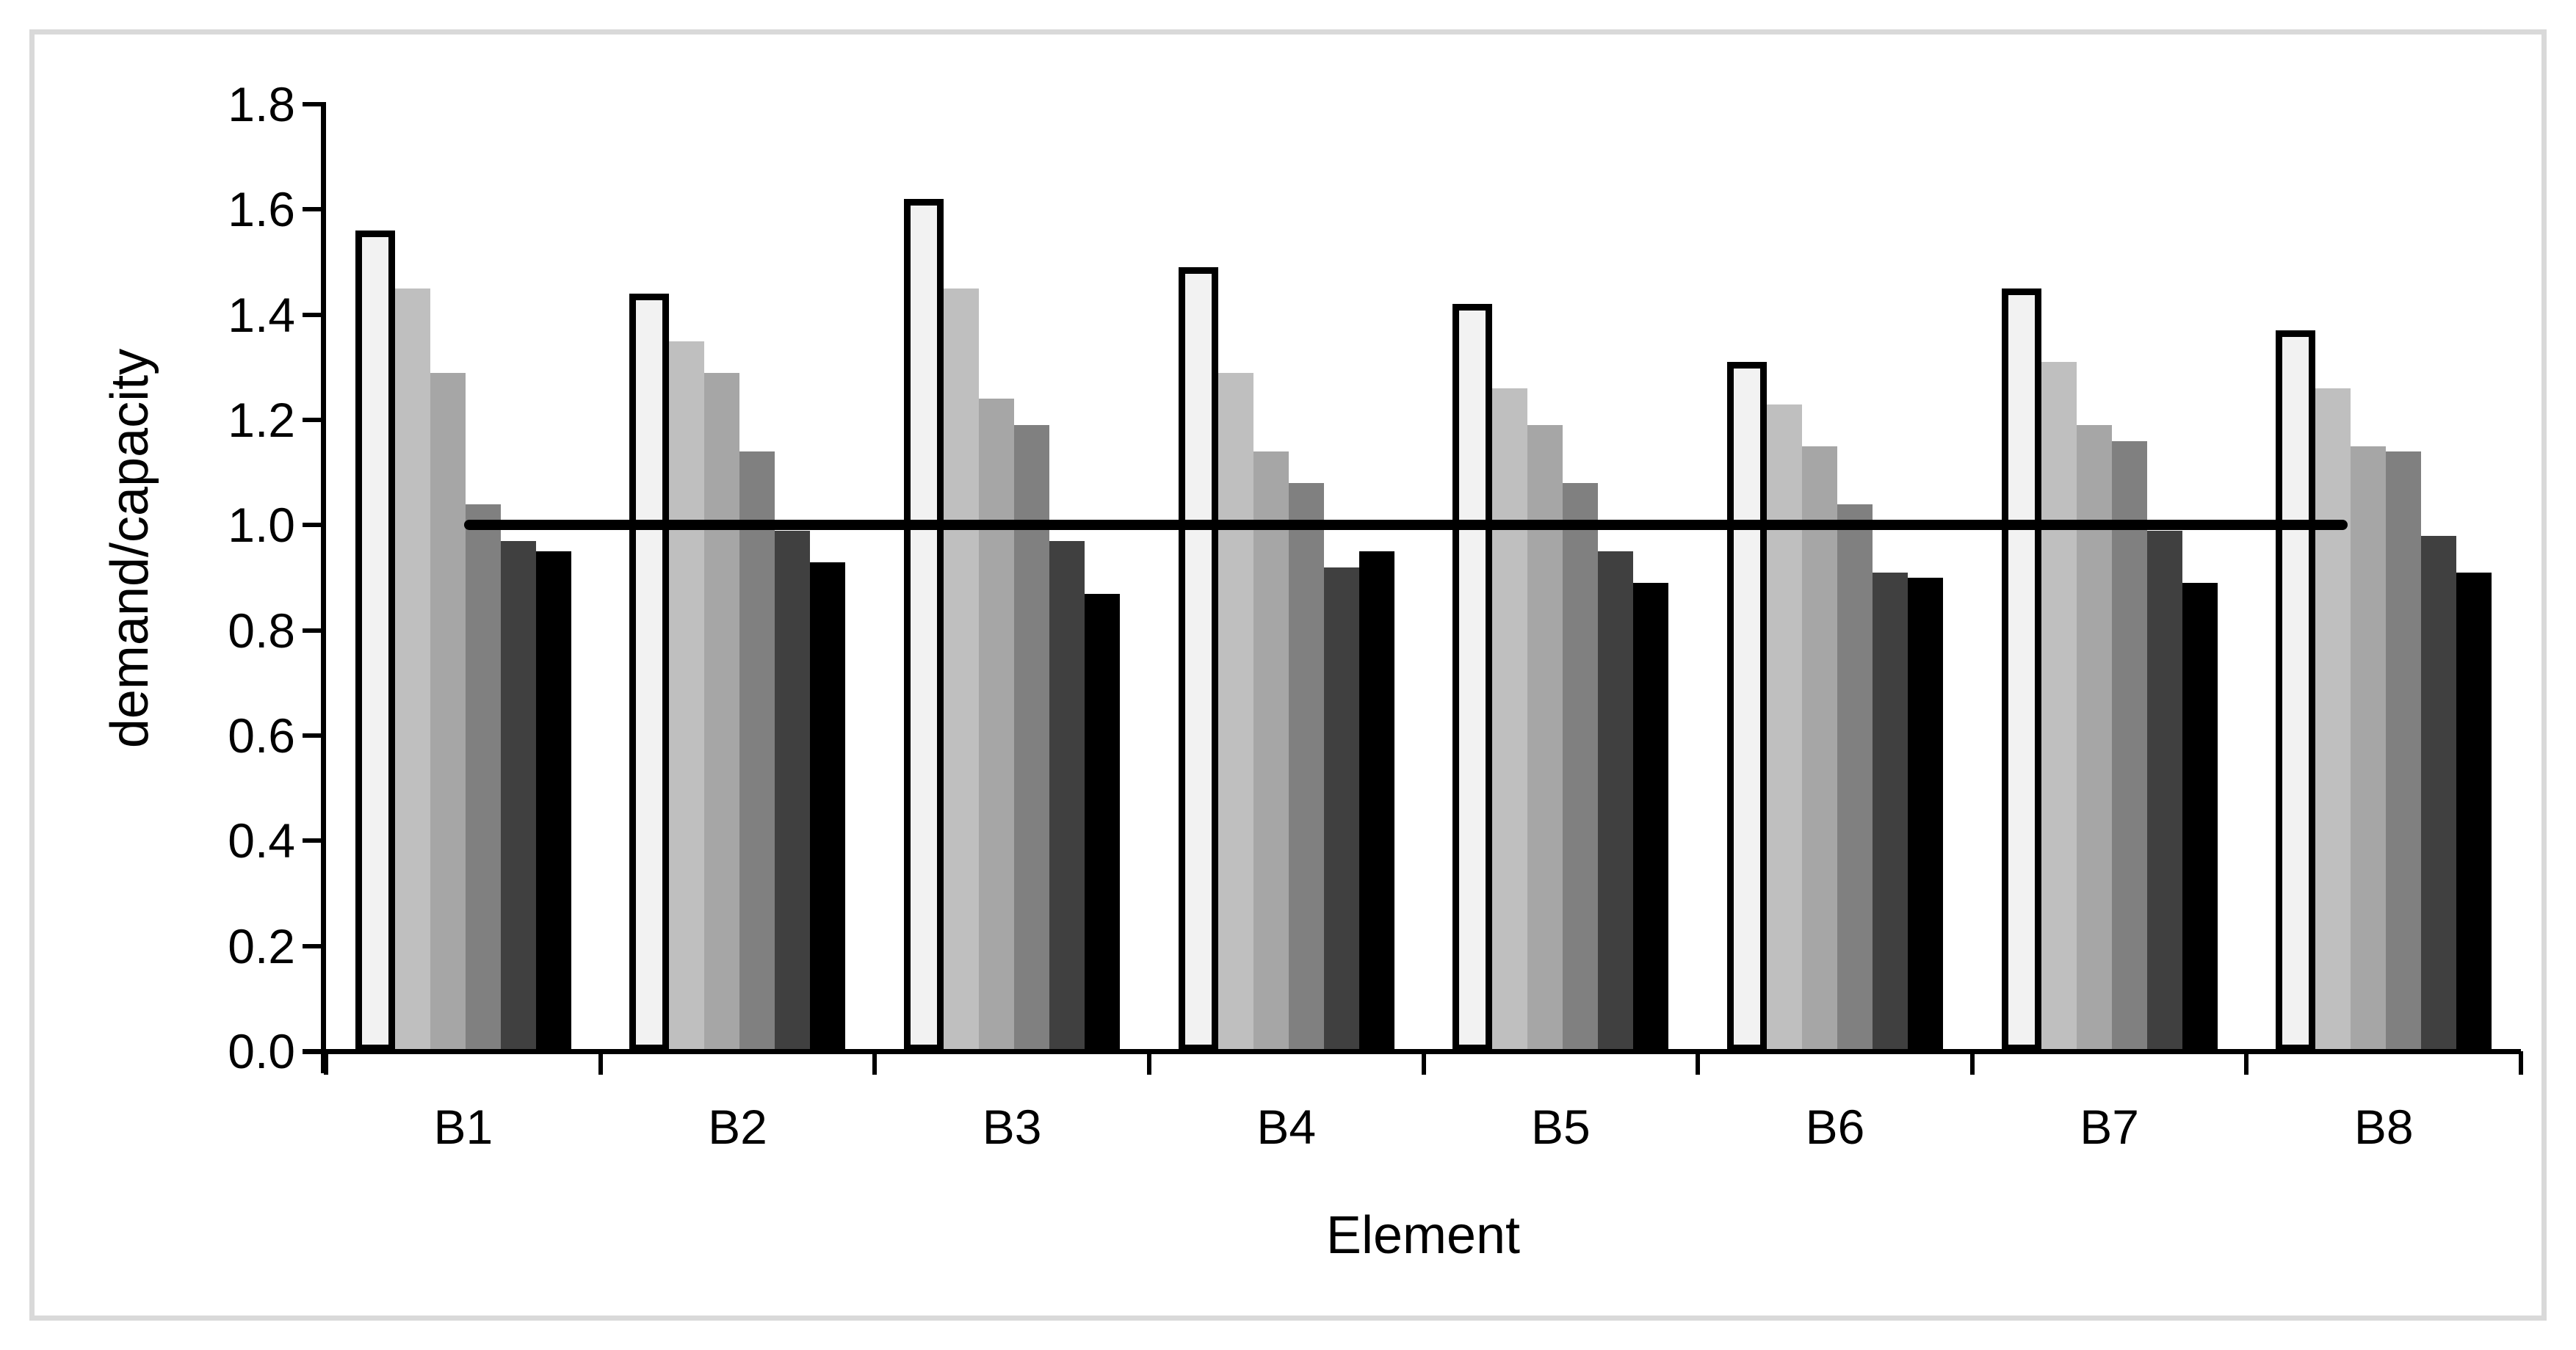 Image resolution: width=2576 pixels, height=1350 pixels. Describe the element at coordinates (1925, 814) in the screenshot. I see `bar-B6-series-6-black` at that location.